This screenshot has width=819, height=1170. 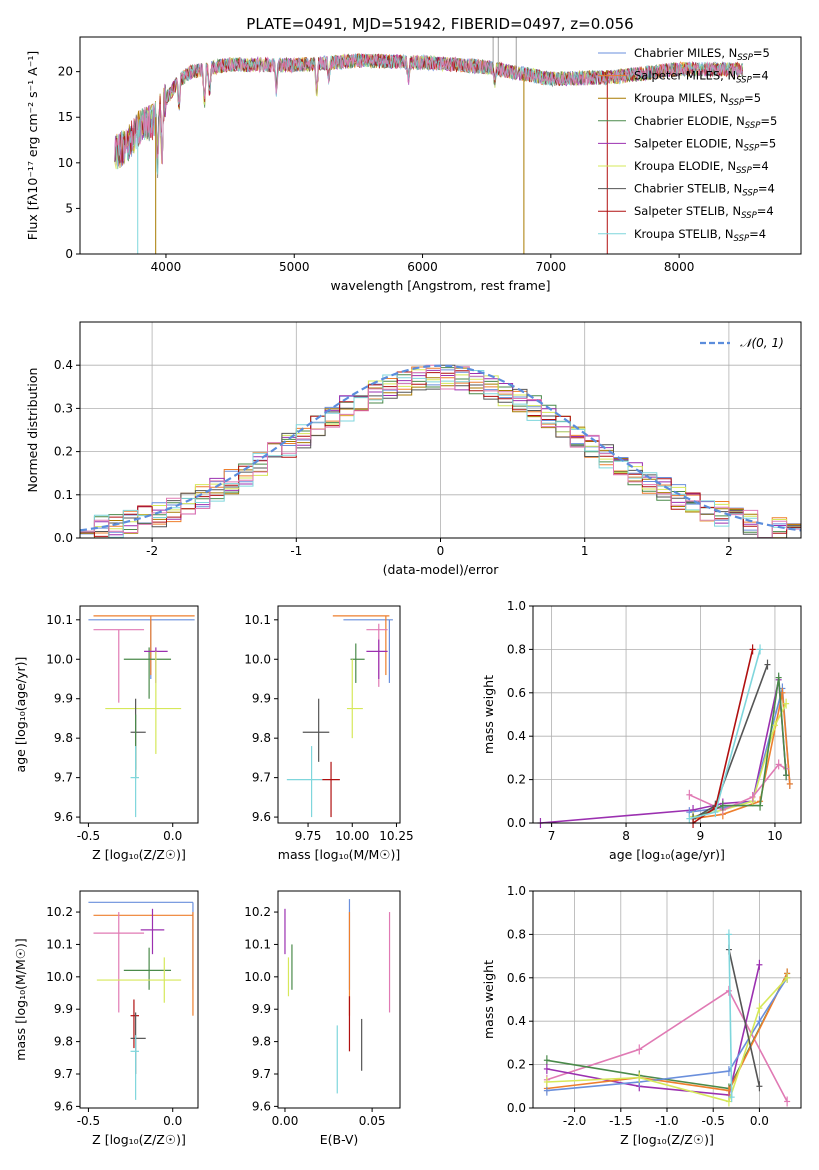 I want to click on x-tick-label: 5000, so click(x=294, y=267).